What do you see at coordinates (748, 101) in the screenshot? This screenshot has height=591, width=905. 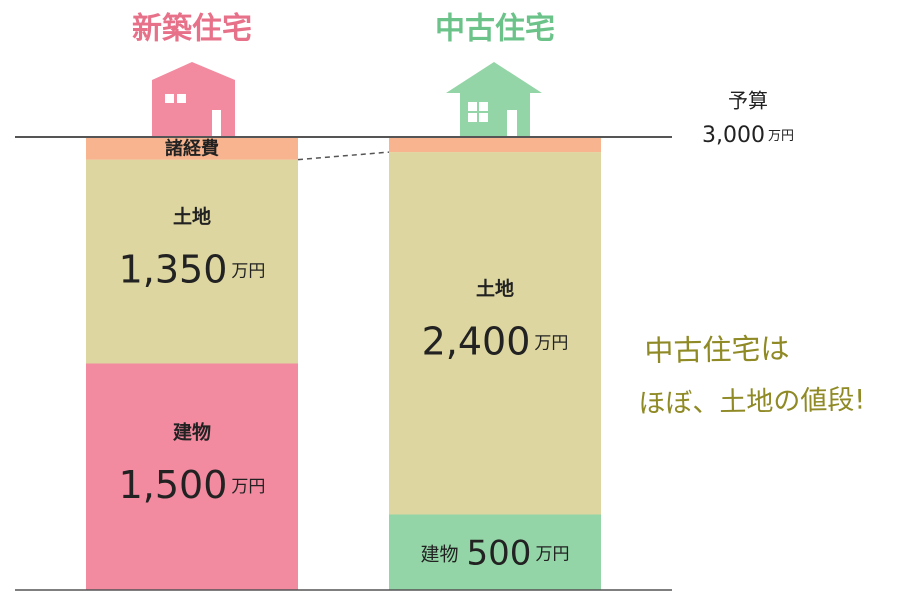 I see `budget-label: 予算` at bounding box center [748, 101].